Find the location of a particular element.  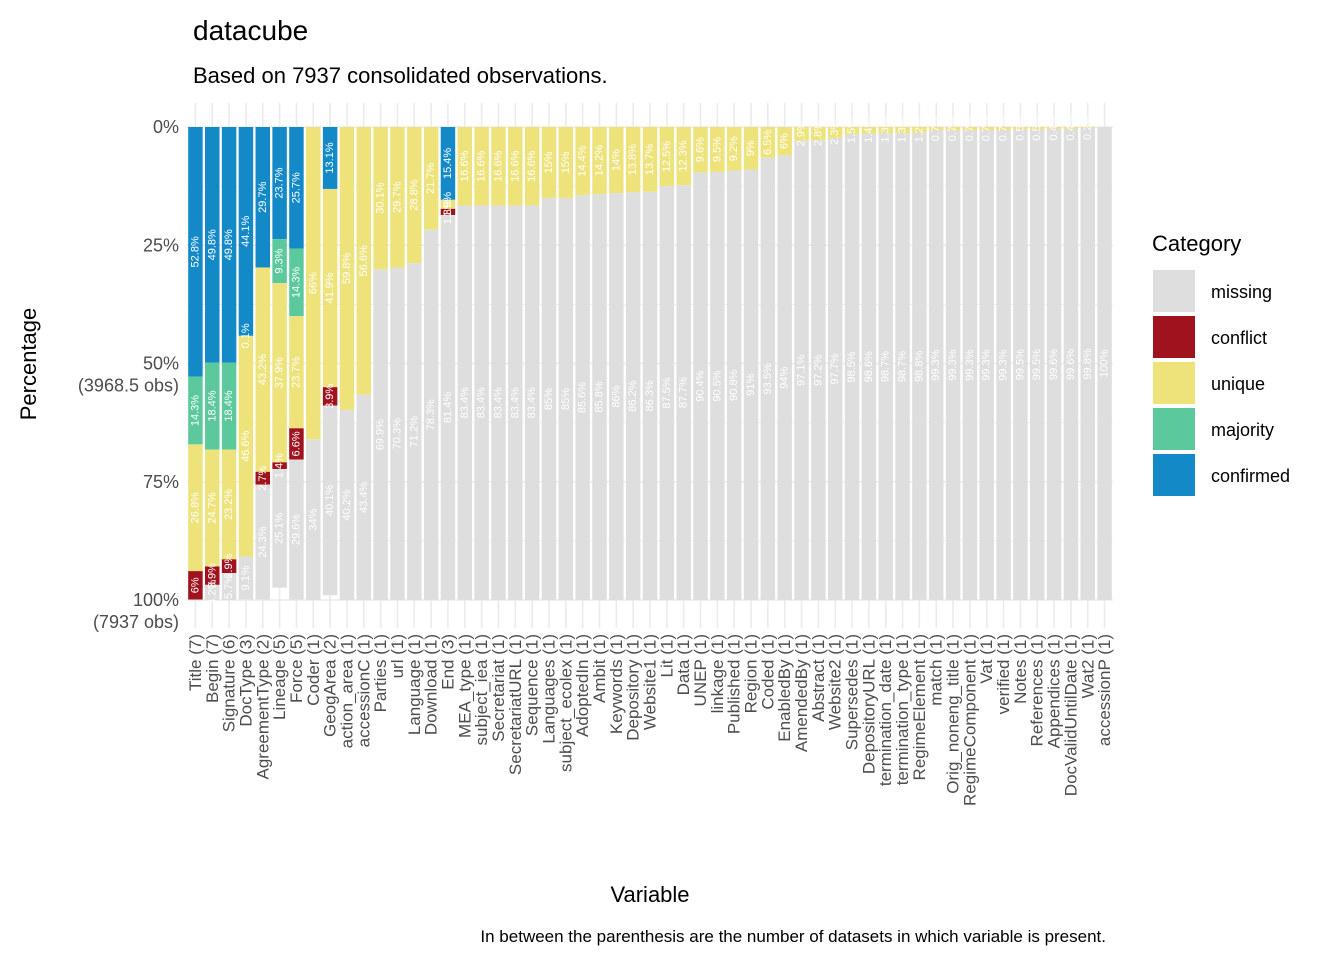

bar-value-label: 66% is located at coordinates (313, 283).